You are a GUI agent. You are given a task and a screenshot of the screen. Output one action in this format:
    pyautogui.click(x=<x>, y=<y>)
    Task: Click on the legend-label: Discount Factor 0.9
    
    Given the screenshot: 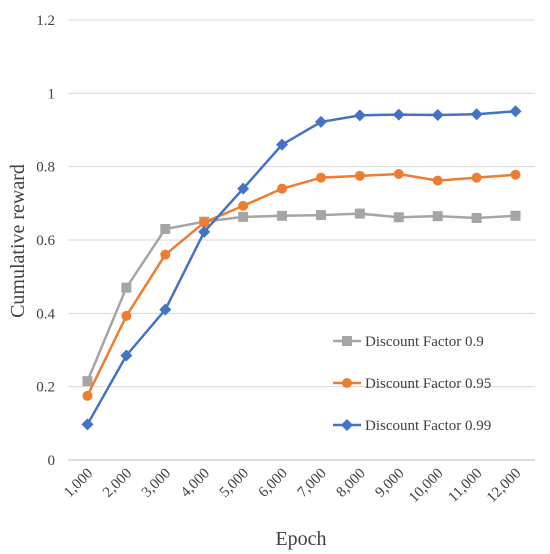 What is the action you would take?
    pyautogui.click(x=424, y=342)
    